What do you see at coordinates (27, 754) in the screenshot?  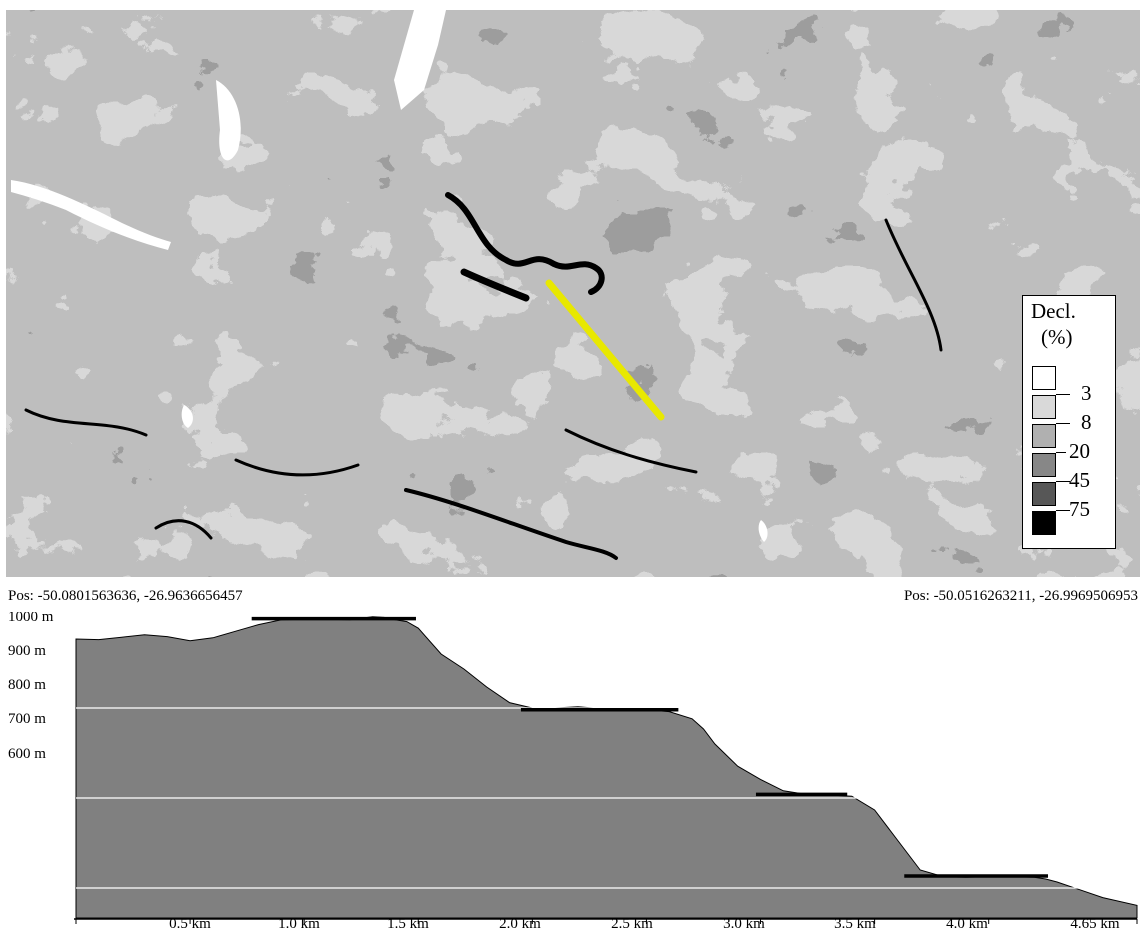 I see `y-tick-label: 600 m` at bounding box center [27, 754].